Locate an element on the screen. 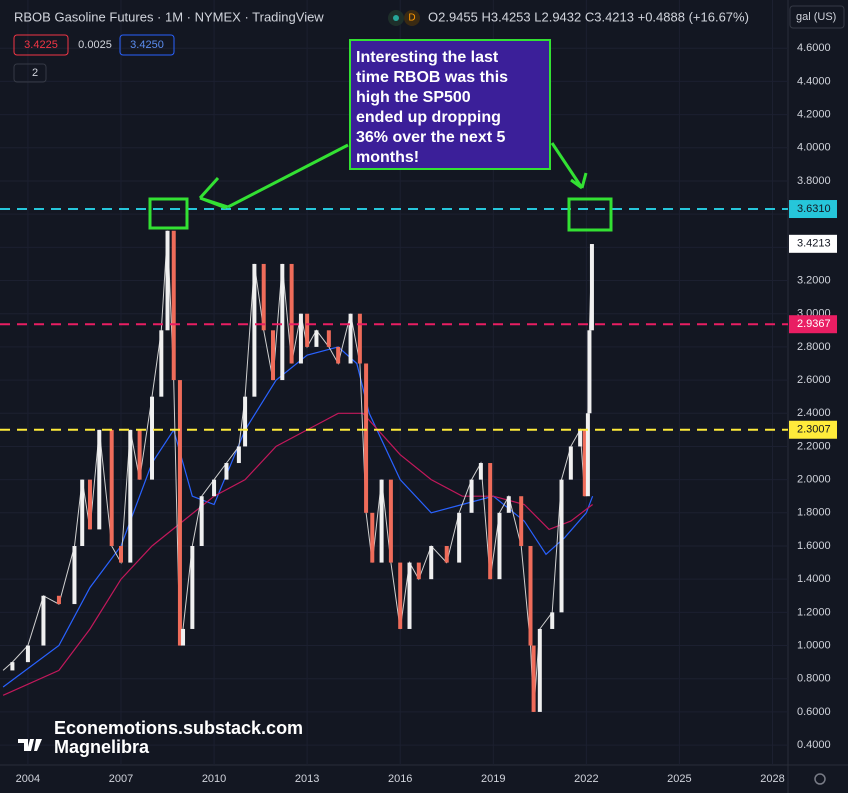 The height and width of the screenshot is (793, 848). y-tick-label: 0.4000 is located at coordinates (814, 745).